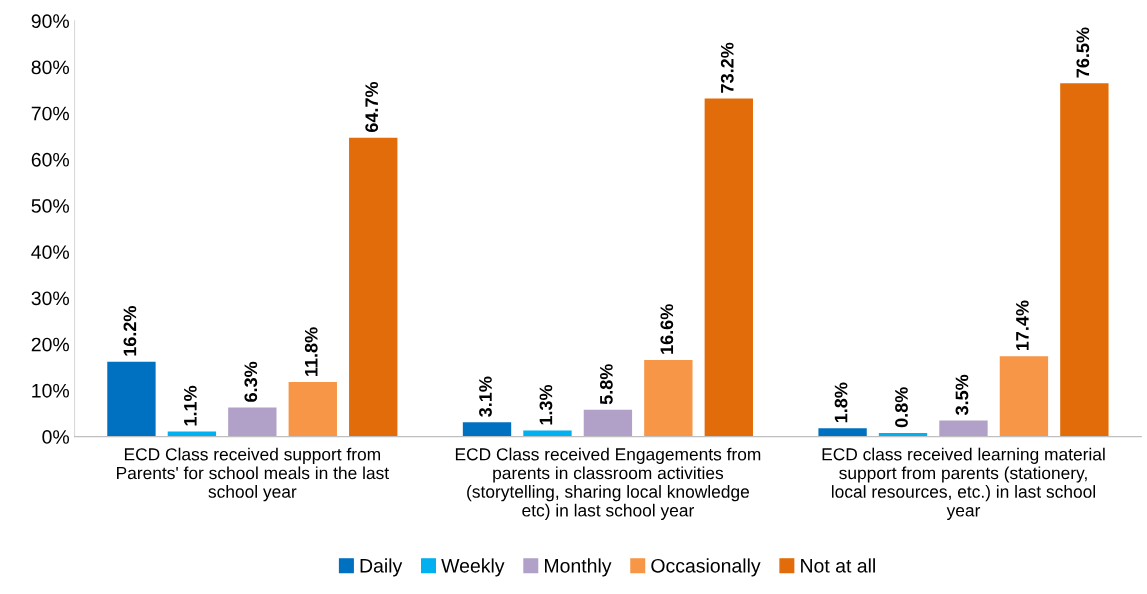 This screenshot has width=1147, height=594. Describe the element at coordinates (578, 567) in the screenshot. I see `legend-label: Monthly` at that location.